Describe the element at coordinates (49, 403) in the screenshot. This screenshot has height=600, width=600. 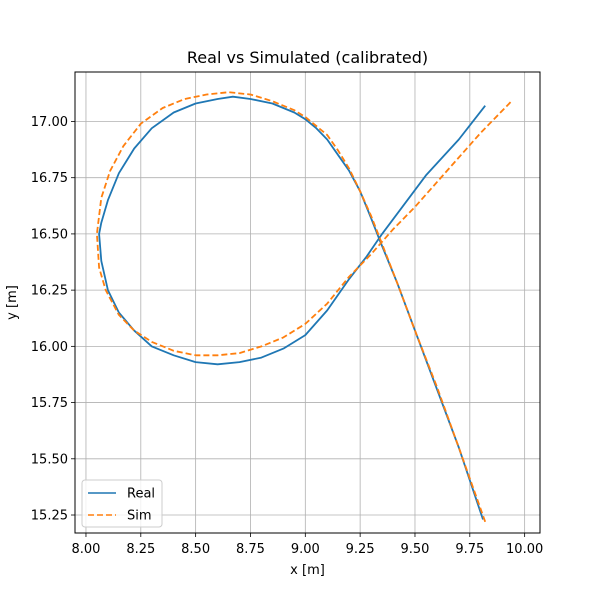
I see `y-tick-label: 15.75` at that location.